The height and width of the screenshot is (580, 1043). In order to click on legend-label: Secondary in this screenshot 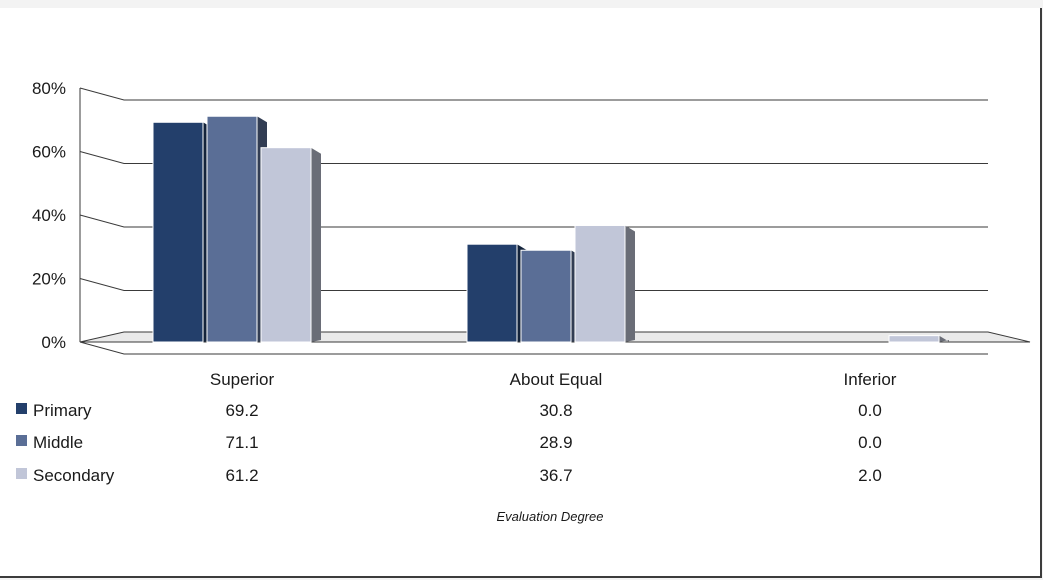, I will do `click(74, 475)`.